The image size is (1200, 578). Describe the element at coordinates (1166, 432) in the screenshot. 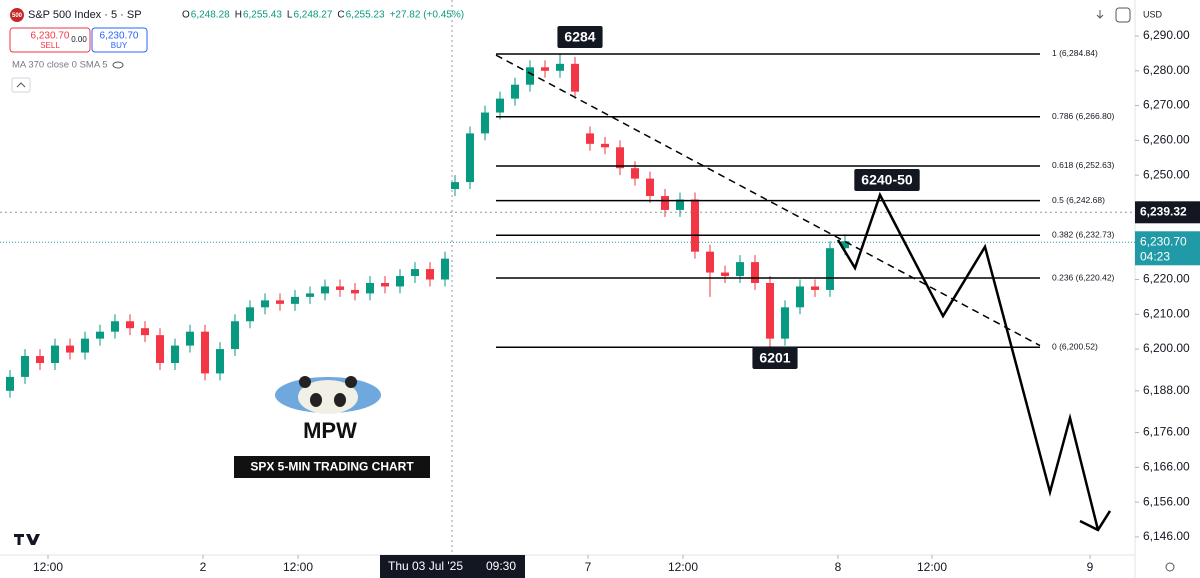

I see `y-tick-label: 6,176.00` at that location.